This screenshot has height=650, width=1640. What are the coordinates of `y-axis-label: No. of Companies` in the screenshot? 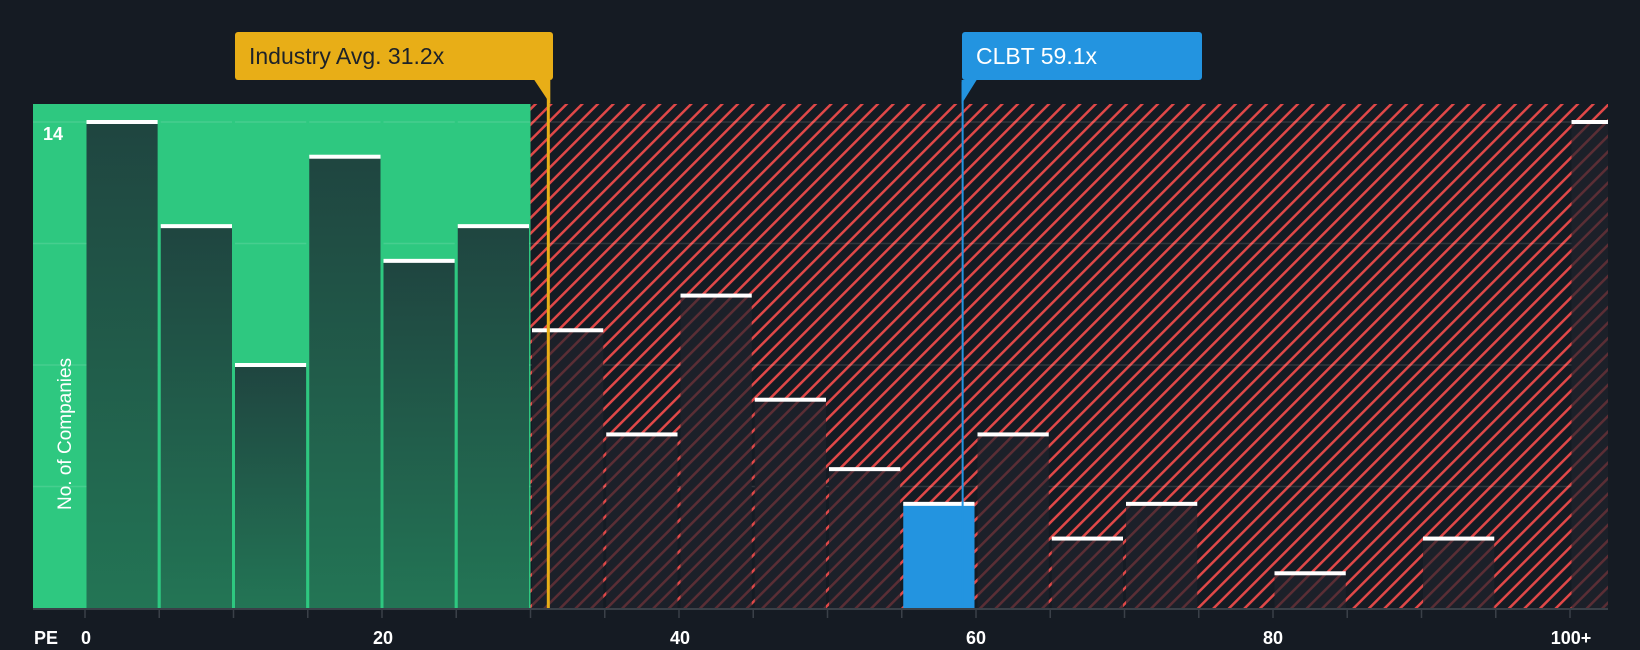 It's located at (65, 433).